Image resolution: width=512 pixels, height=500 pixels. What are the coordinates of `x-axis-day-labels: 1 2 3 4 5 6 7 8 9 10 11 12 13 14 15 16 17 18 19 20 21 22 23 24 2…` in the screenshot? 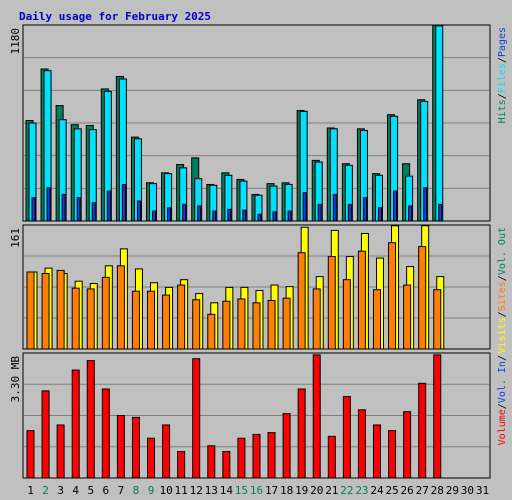 It's located at (258, 490).